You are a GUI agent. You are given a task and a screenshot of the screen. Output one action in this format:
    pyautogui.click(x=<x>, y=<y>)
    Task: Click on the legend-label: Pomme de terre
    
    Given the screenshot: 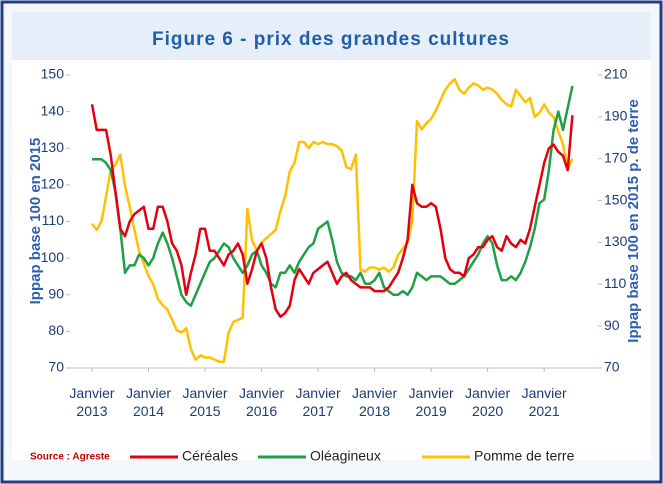 What is the action you would take?
    pyautogui.click(x=524, y=456)
    